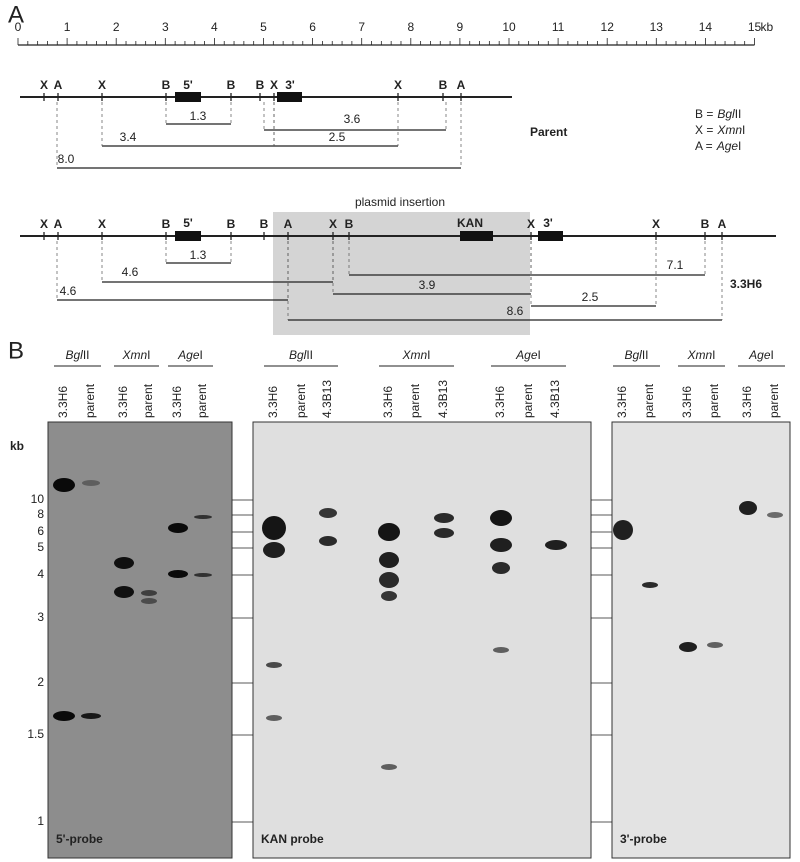 The width and height of the screenshot is (800, 862). I want to click on legend-enzyme: Bgl, so click(726, 114).